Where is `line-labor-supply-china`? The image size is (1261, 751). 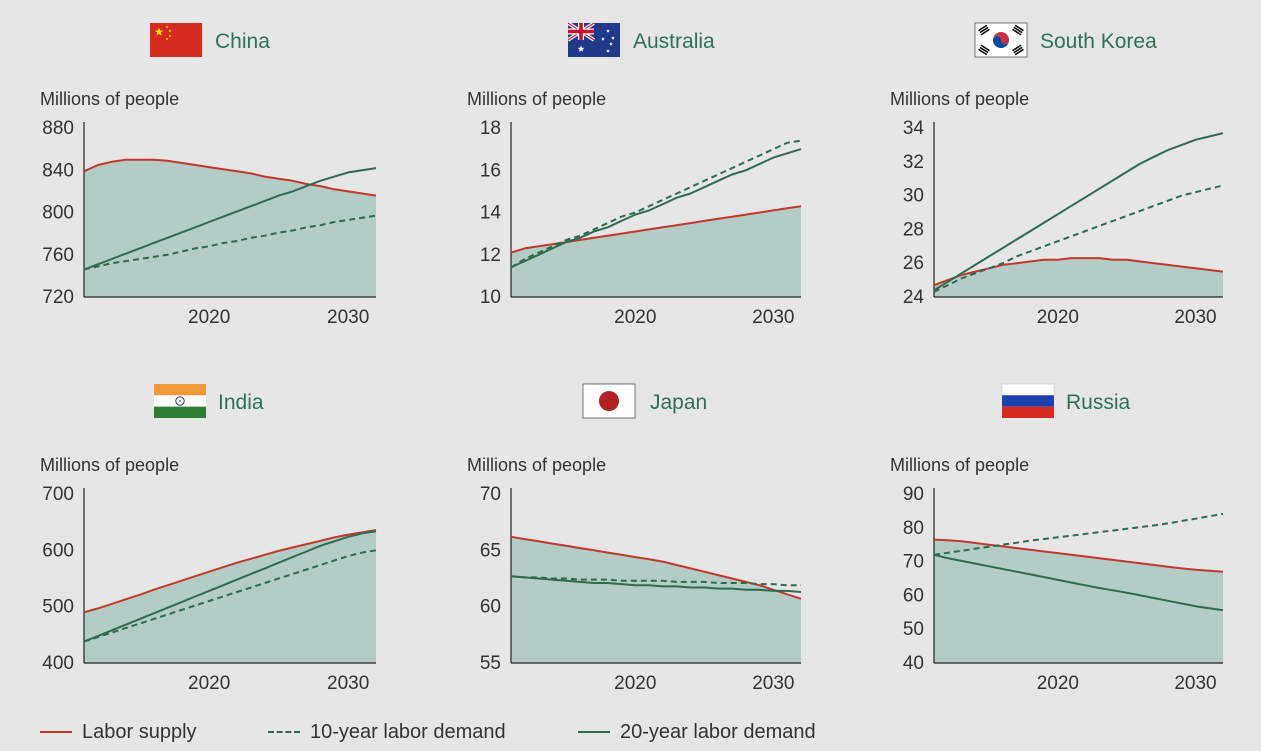 line-labor-supply-china is located at coordinates (230, 177).